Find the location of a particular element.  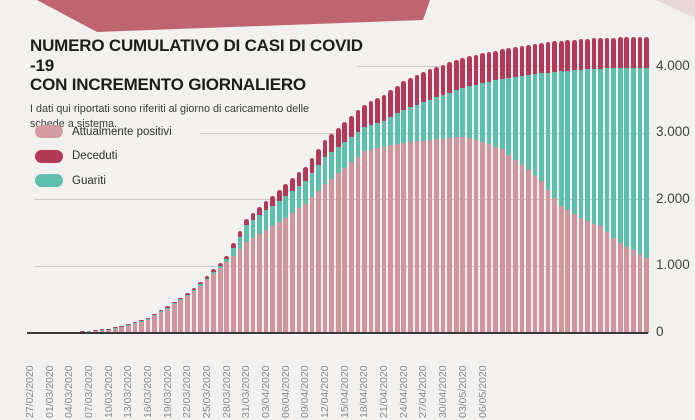

y-axis-label: 1.000 is located at coordinates (673, 265).